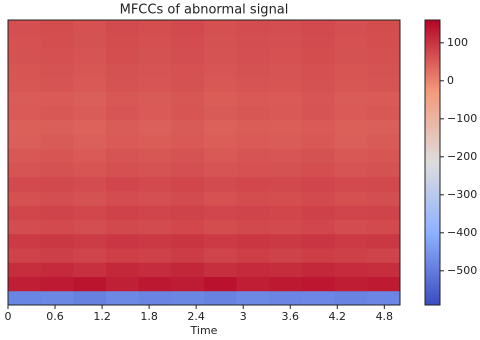 This screenshot has height=340, width=480. Describe the element at coordinates (290, 316) in the screenshot. I see `x-tick-label: 3.6` at that location.